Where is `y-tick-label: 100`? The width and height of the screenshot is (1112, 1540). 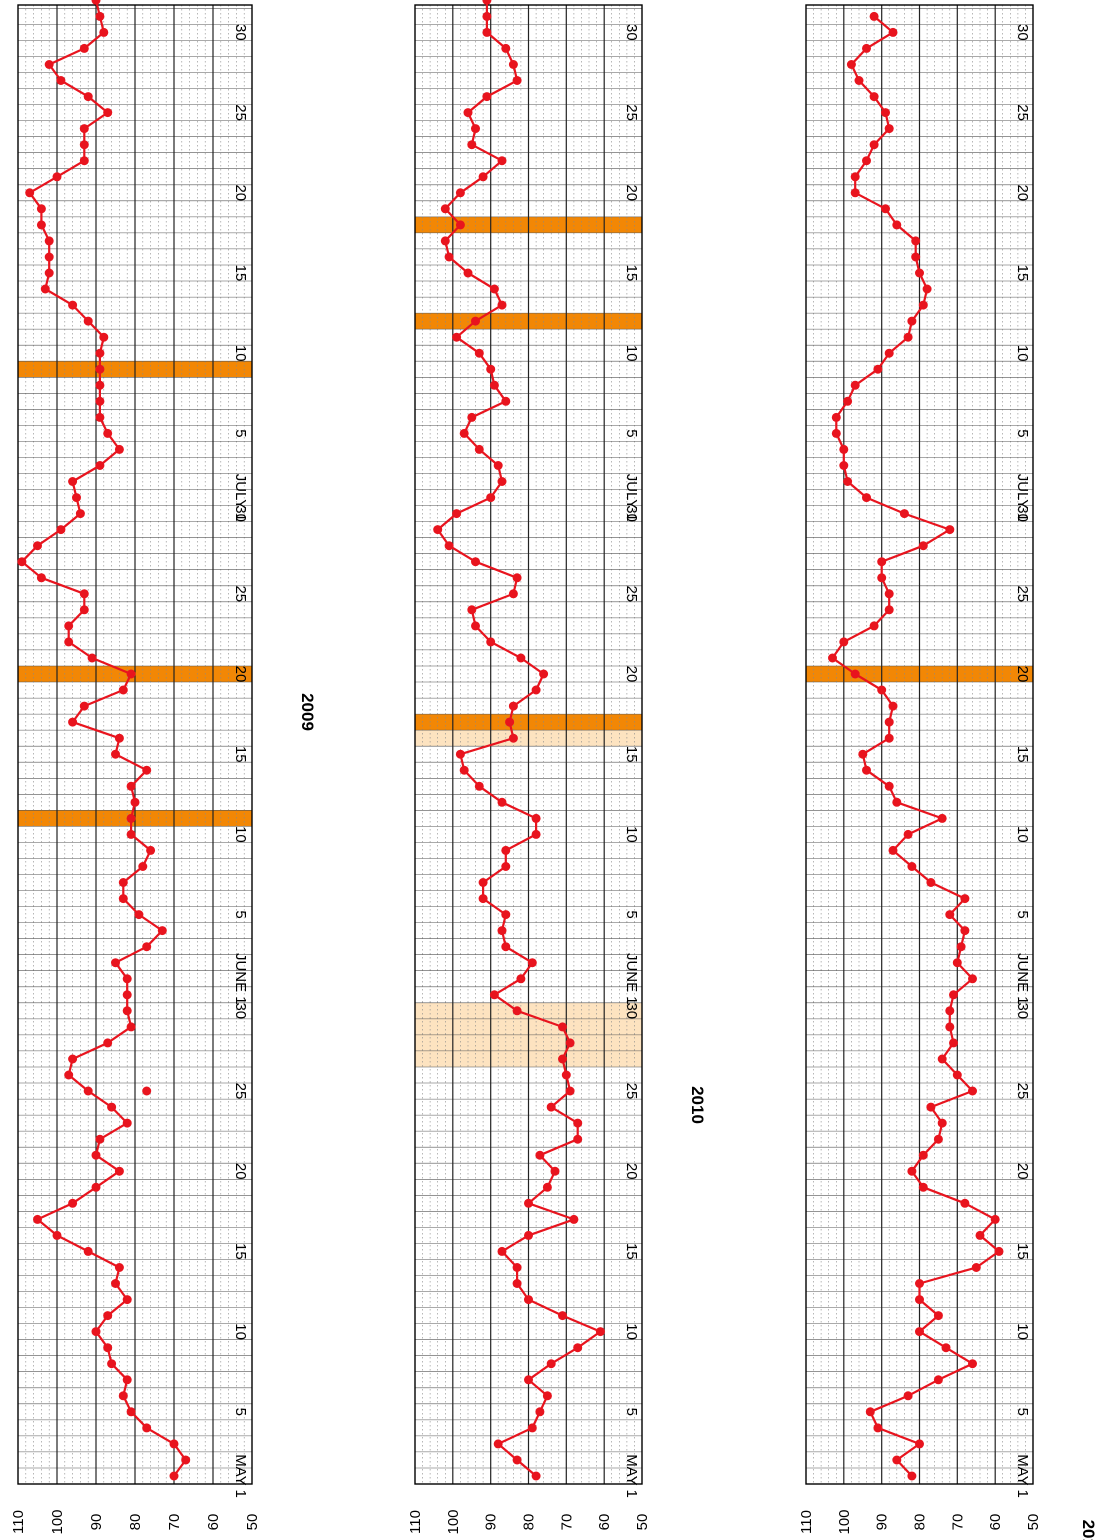
y-tick-label: 100 is located at coordinates (844, 1521).